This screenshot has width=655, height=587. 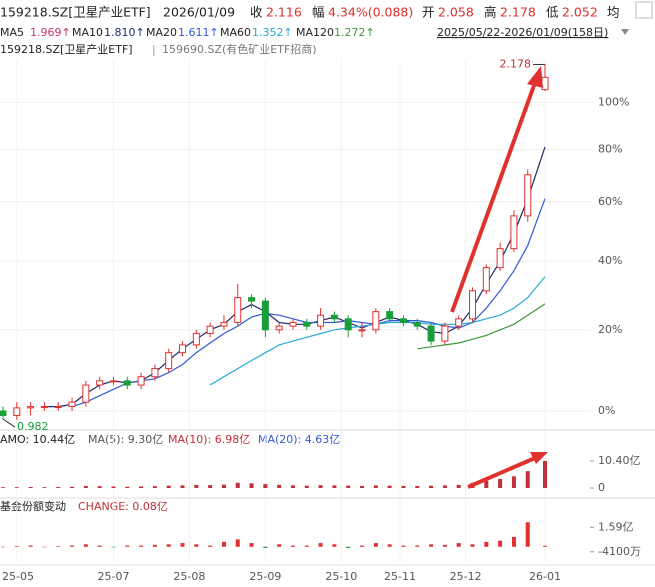 I want to click on annotation-line, so click(x=9, y=423).